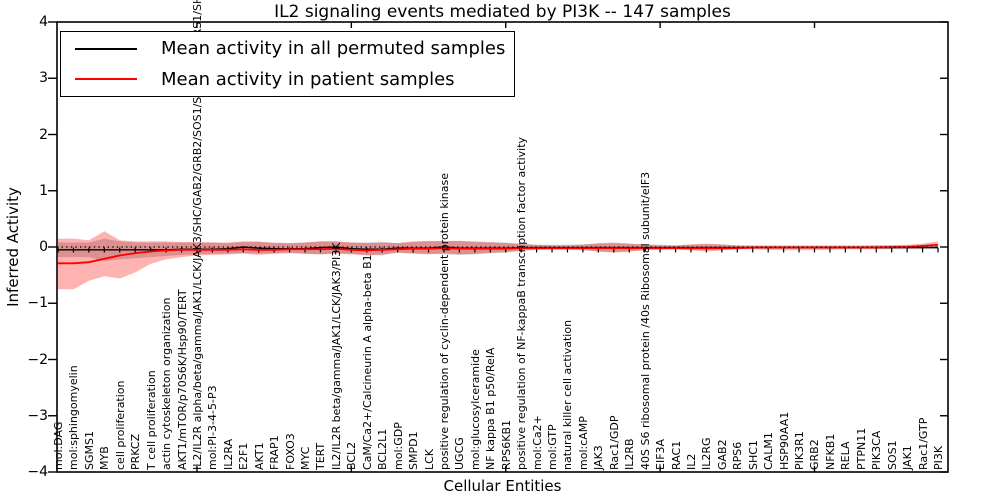  Describe the element at coordinates (37, 303) in the screenshot. I see `y-tick-label: −1` at that location.